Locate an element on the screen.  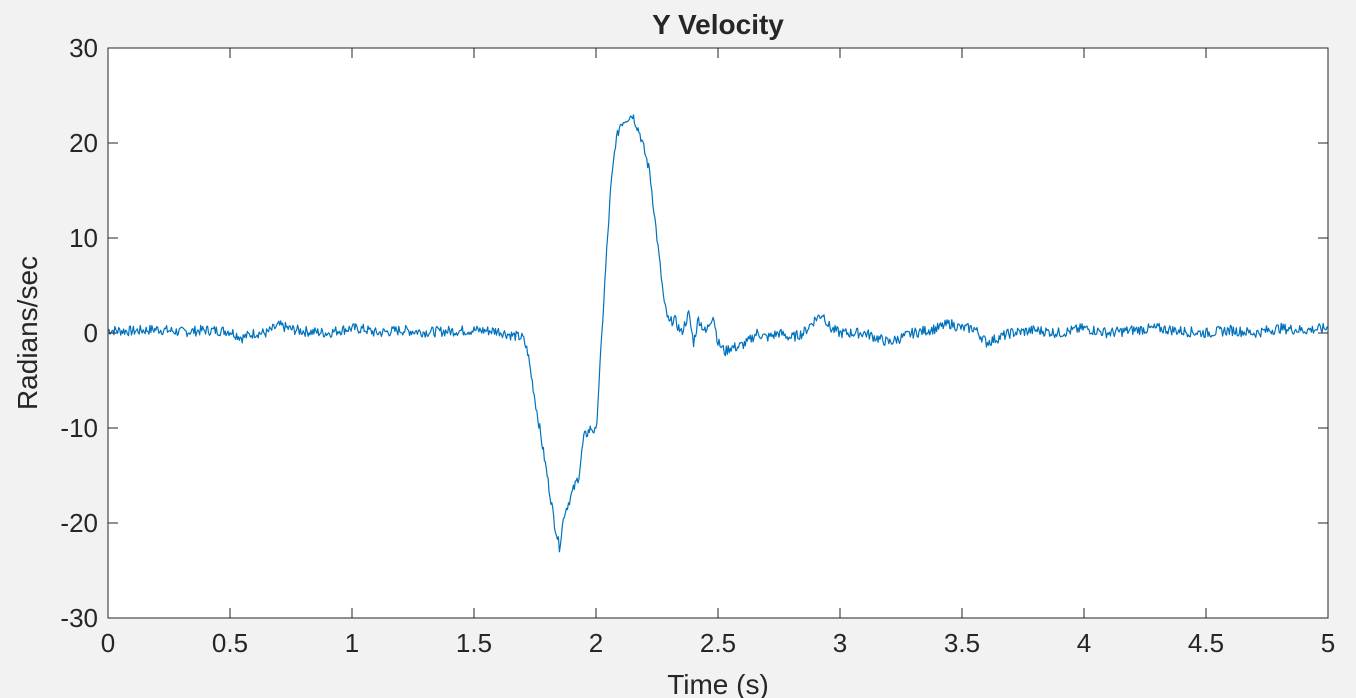
x-tick-label: 0.5 is located at coordinates (230, 643).